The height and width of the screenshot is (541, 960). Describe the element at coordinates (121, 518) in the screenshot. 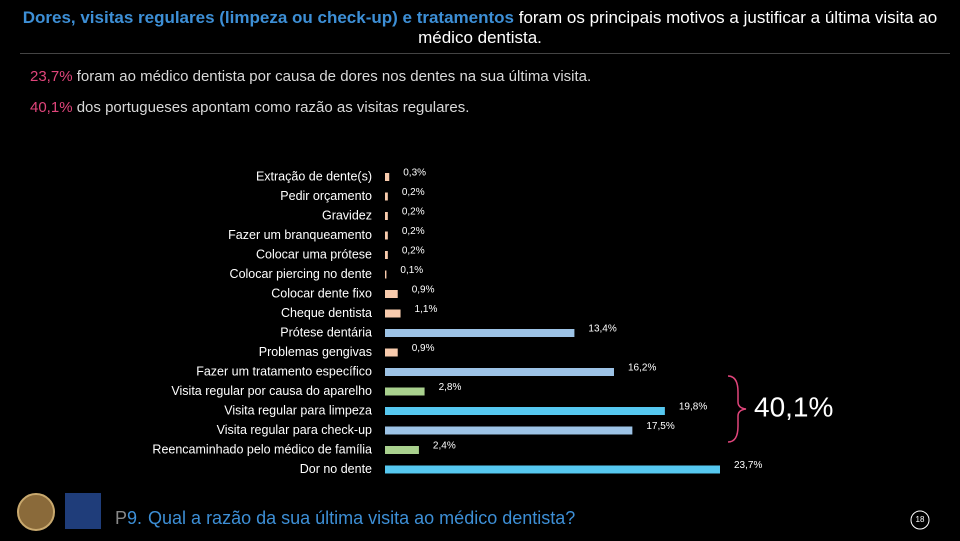

I see `footer-prefix: P` at that location.